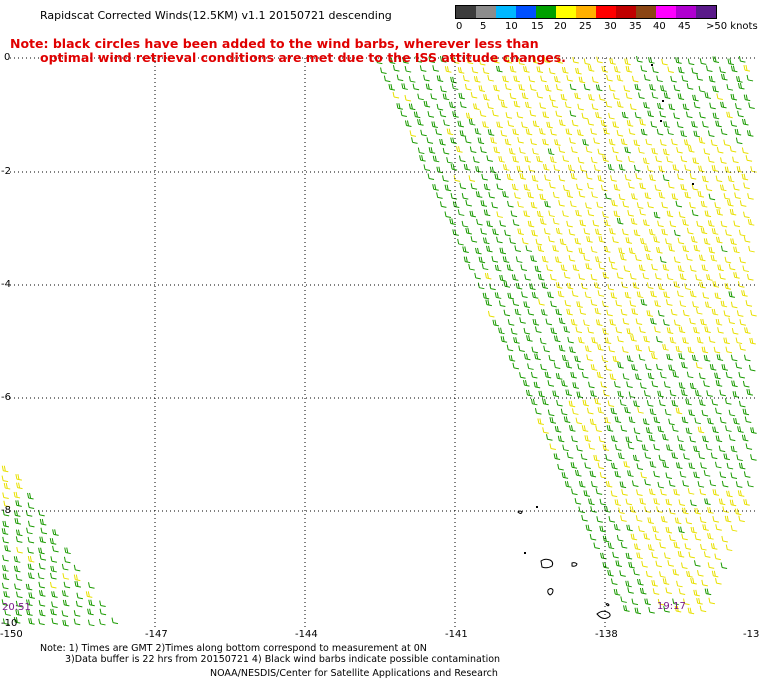  What do you see at coordinates (585, 26) in the screenshot?
I see `colorbar-label: 25` at bounding box center [585, 26].